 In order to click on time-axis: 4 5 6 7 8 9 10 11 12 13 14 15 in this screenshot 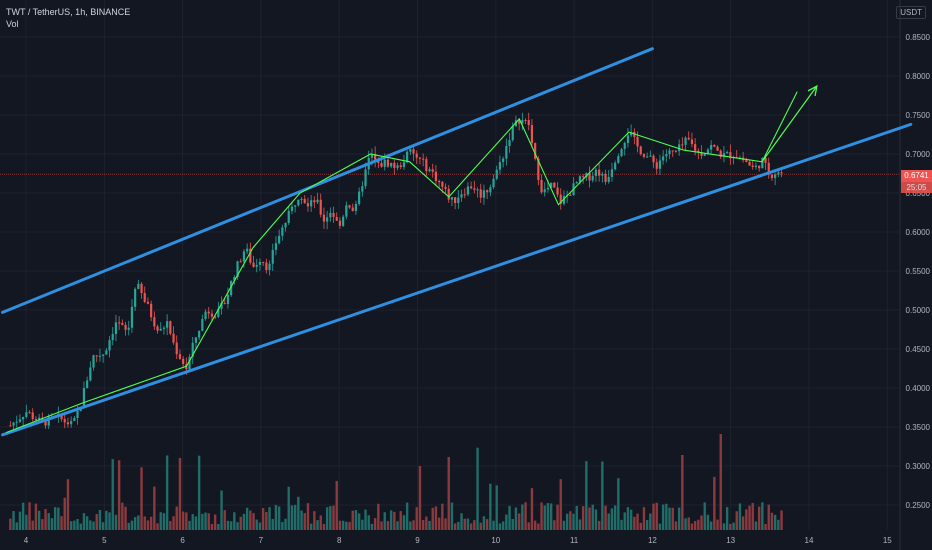, I will do `click(458, 540)`.